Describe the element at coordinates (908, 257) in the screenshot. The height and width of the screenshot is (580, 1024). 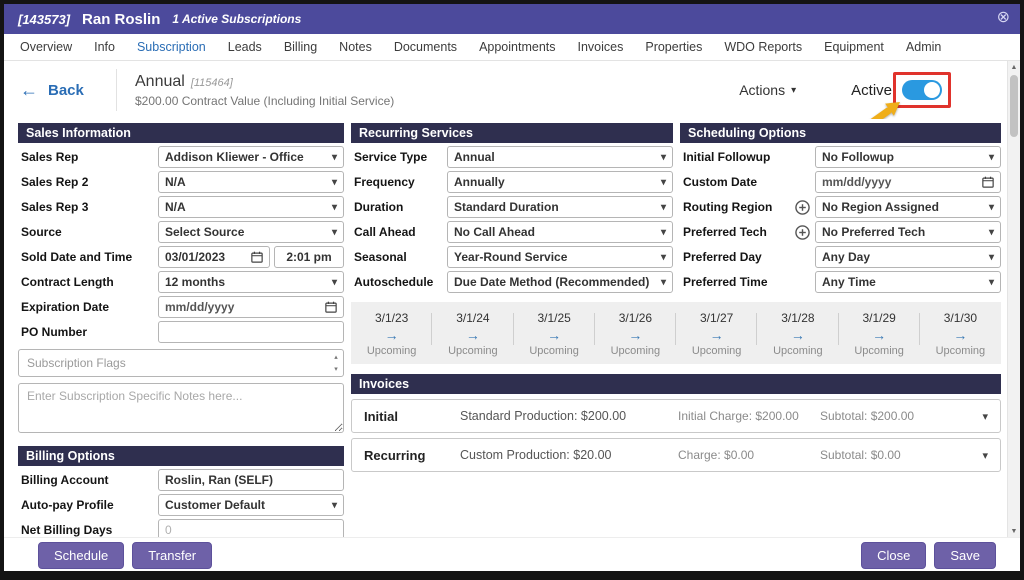
I see `preferred-day-select: Any Day ▾` at that location.